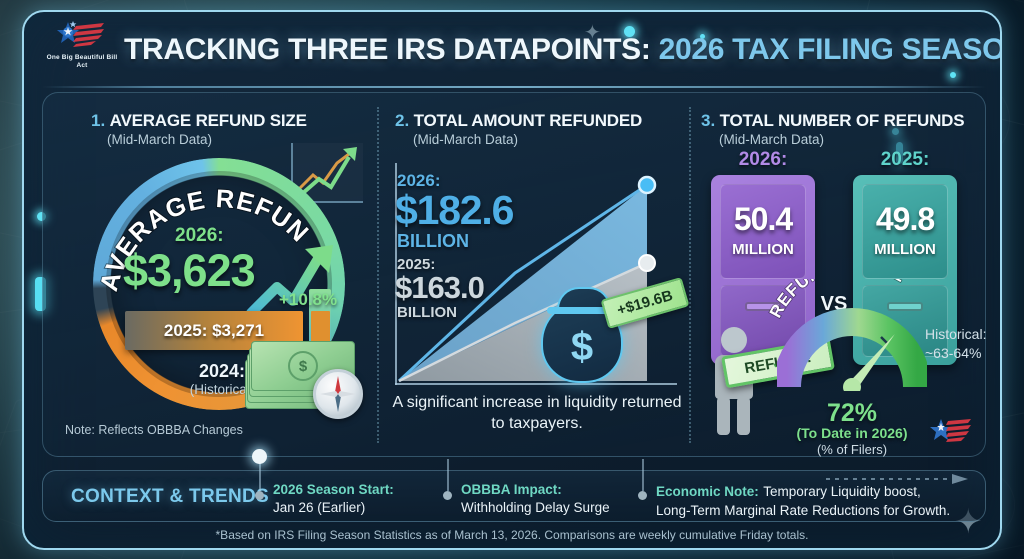 This screenshot has width=1024, height=559. Describe the element at coordinates (852, 449) in the screenshot. I see `gauge-sublabel-2: (% of Filers)` at that location.